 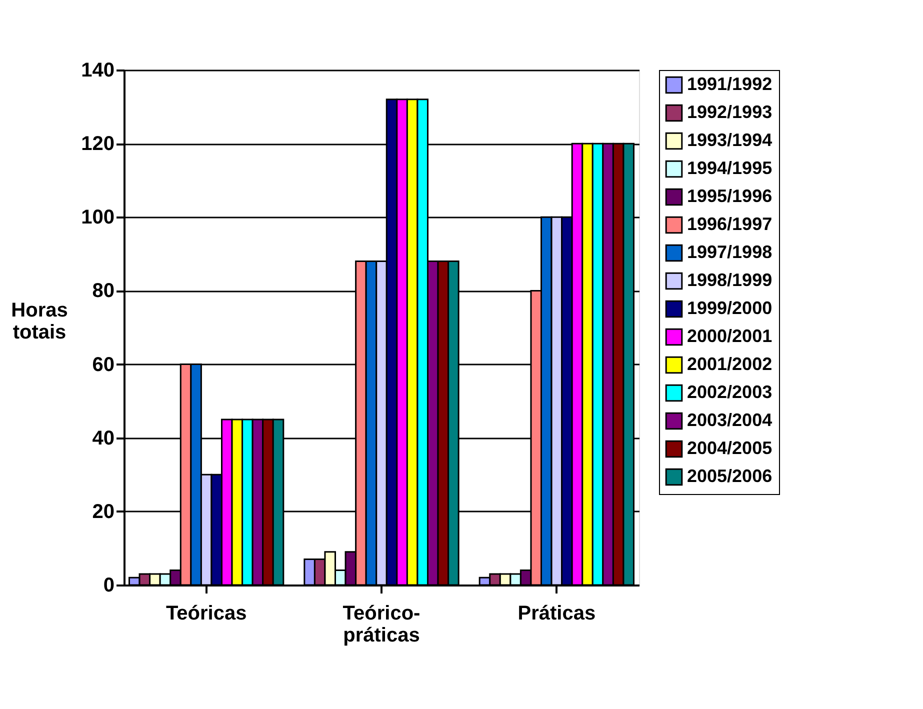 What do you see at coordinates (729, 140) in the screenshot?
I see `legend-label: 1993/1994` at bounding box center [729, 140].